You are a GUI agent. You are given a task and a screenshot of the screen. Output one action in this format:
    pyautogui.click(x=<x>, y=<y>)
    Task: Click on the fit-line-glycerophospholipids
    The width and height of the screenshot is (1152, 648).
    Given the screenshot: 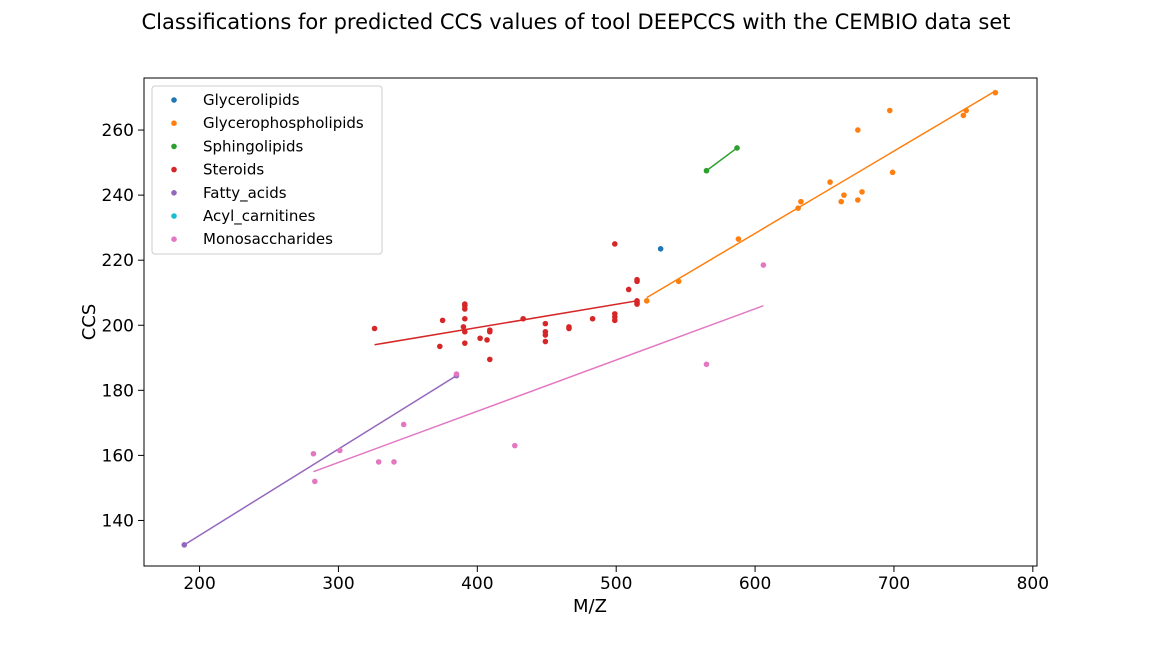 What is the action you would take?
    pyautogui.click(x=821, y=194)
    